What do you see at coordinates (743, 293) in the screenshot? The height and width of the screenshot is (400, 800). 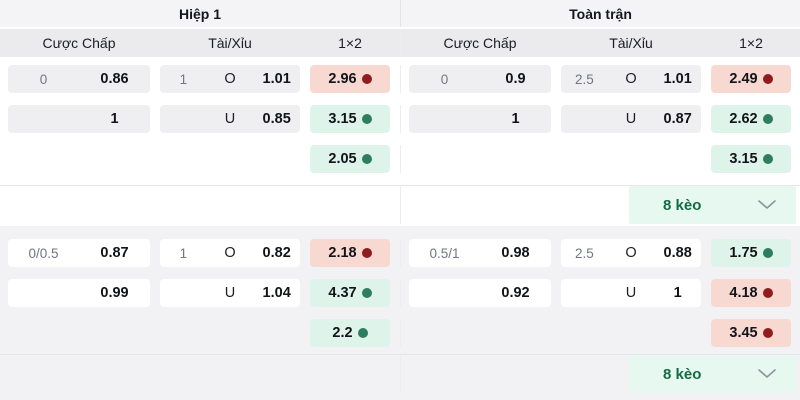 I see `one-x-two-odds: 4.18` at bounding box center [743, 293].